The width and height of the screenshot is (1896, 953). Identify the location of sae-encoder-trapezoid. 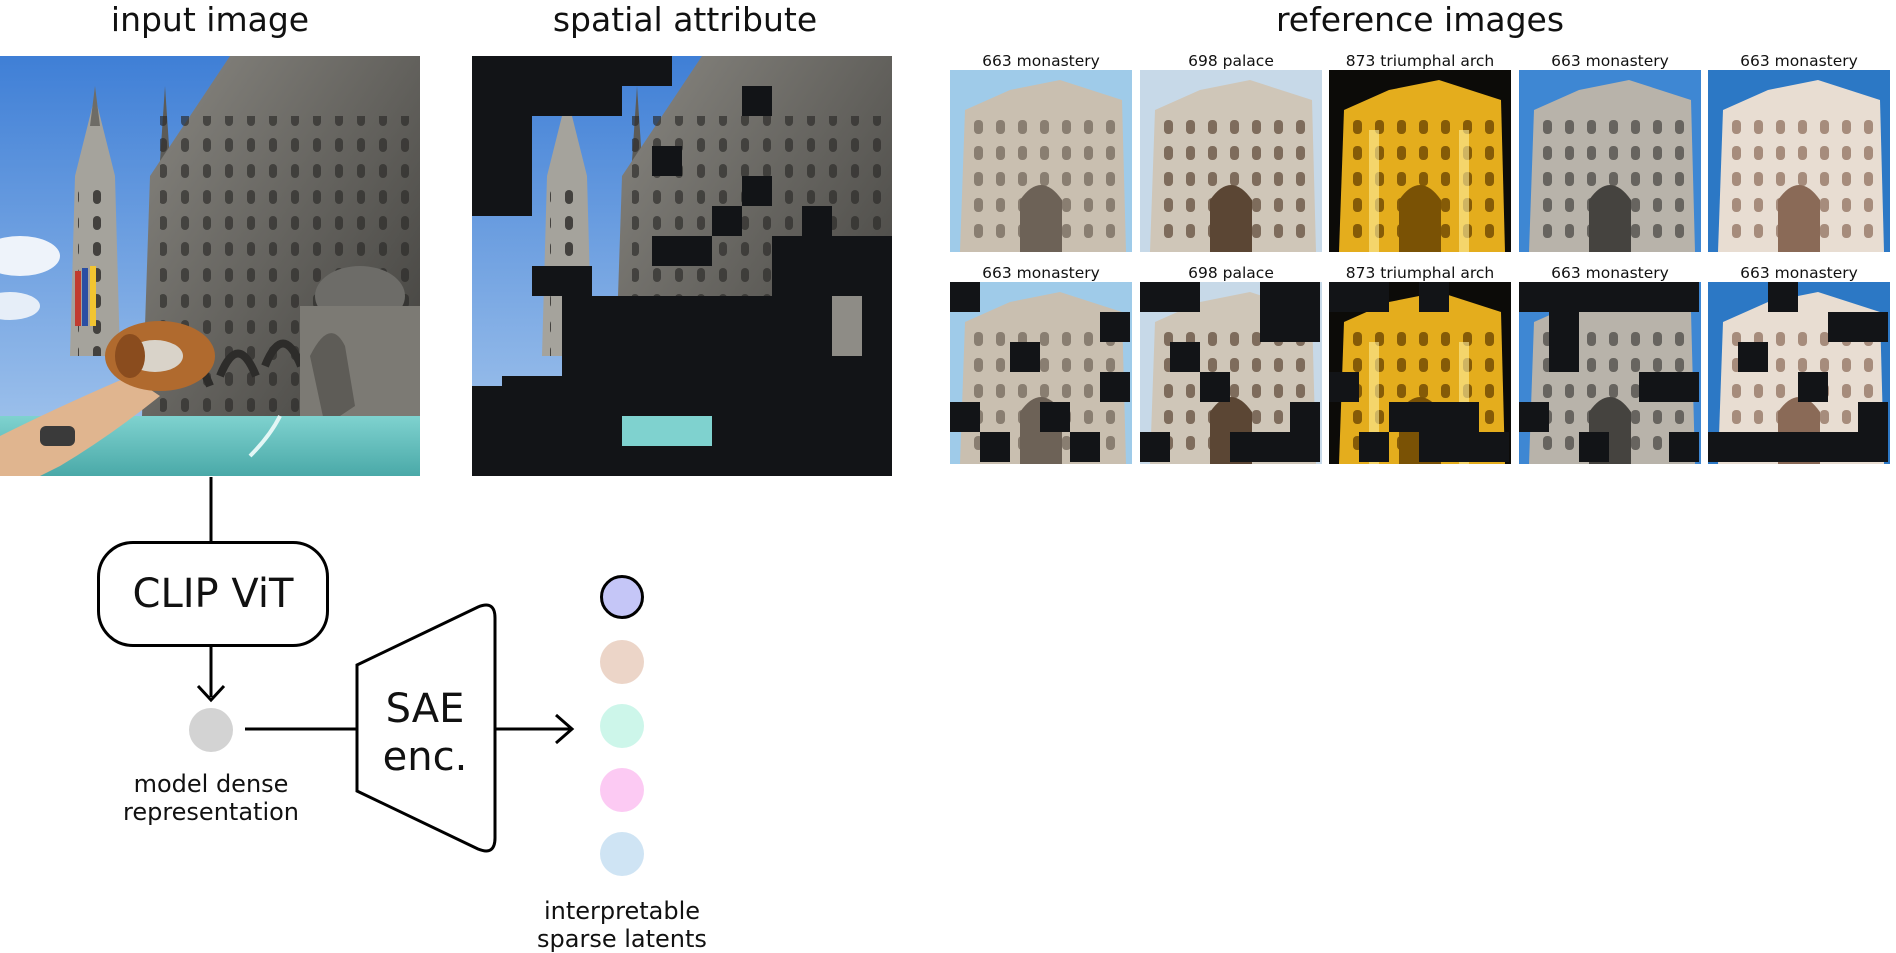
(426, 728).